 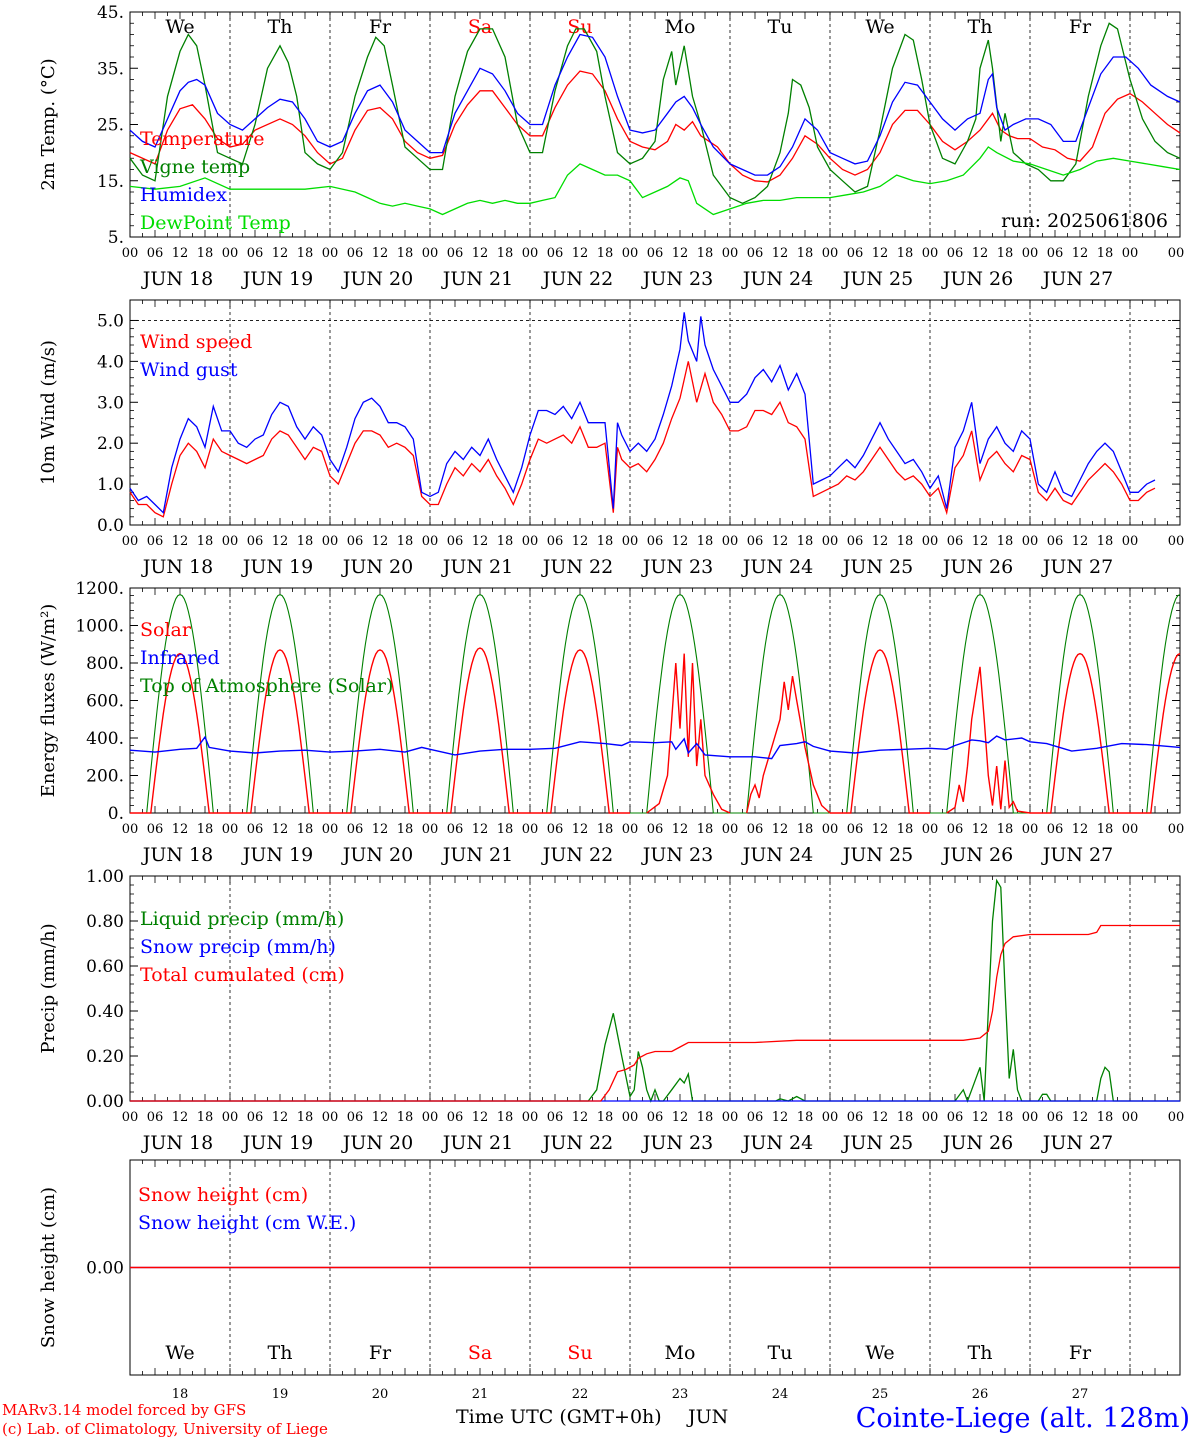 I want to click on day-number-label: 26, so click(x=980, y=1394).